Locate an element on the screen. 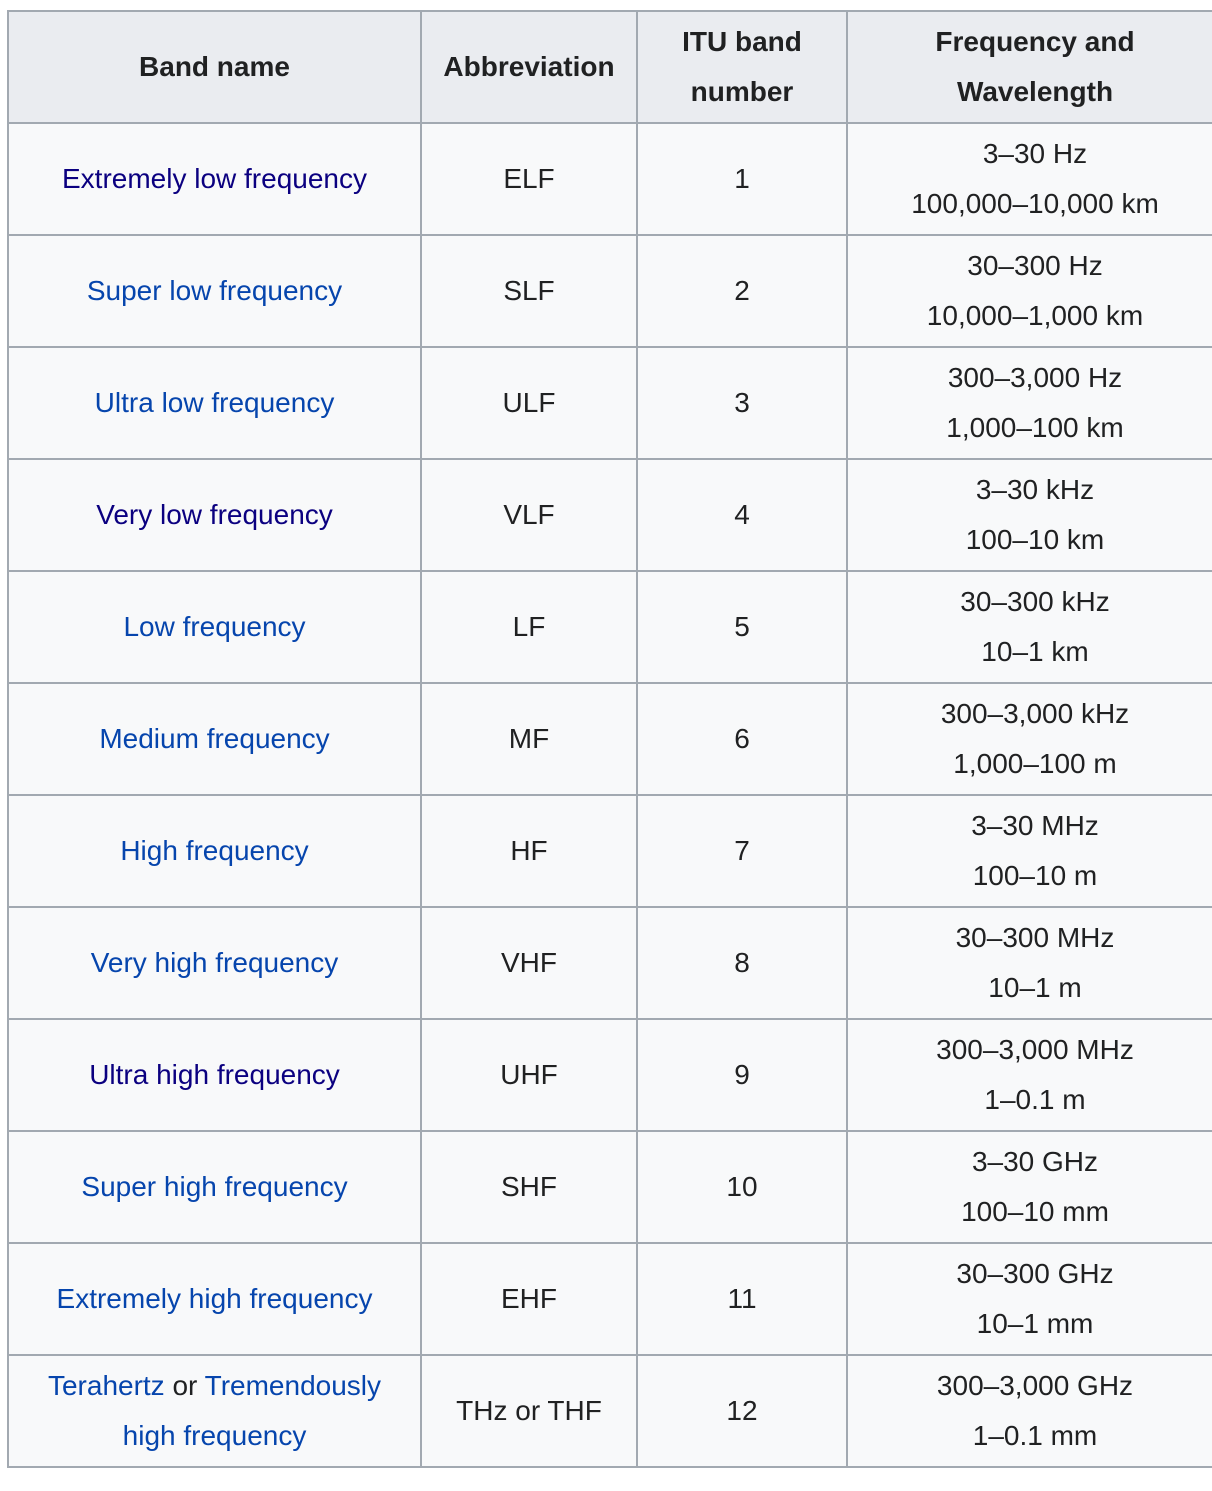  band-name-link: Very low frequency is located at coordinates (214, 514).